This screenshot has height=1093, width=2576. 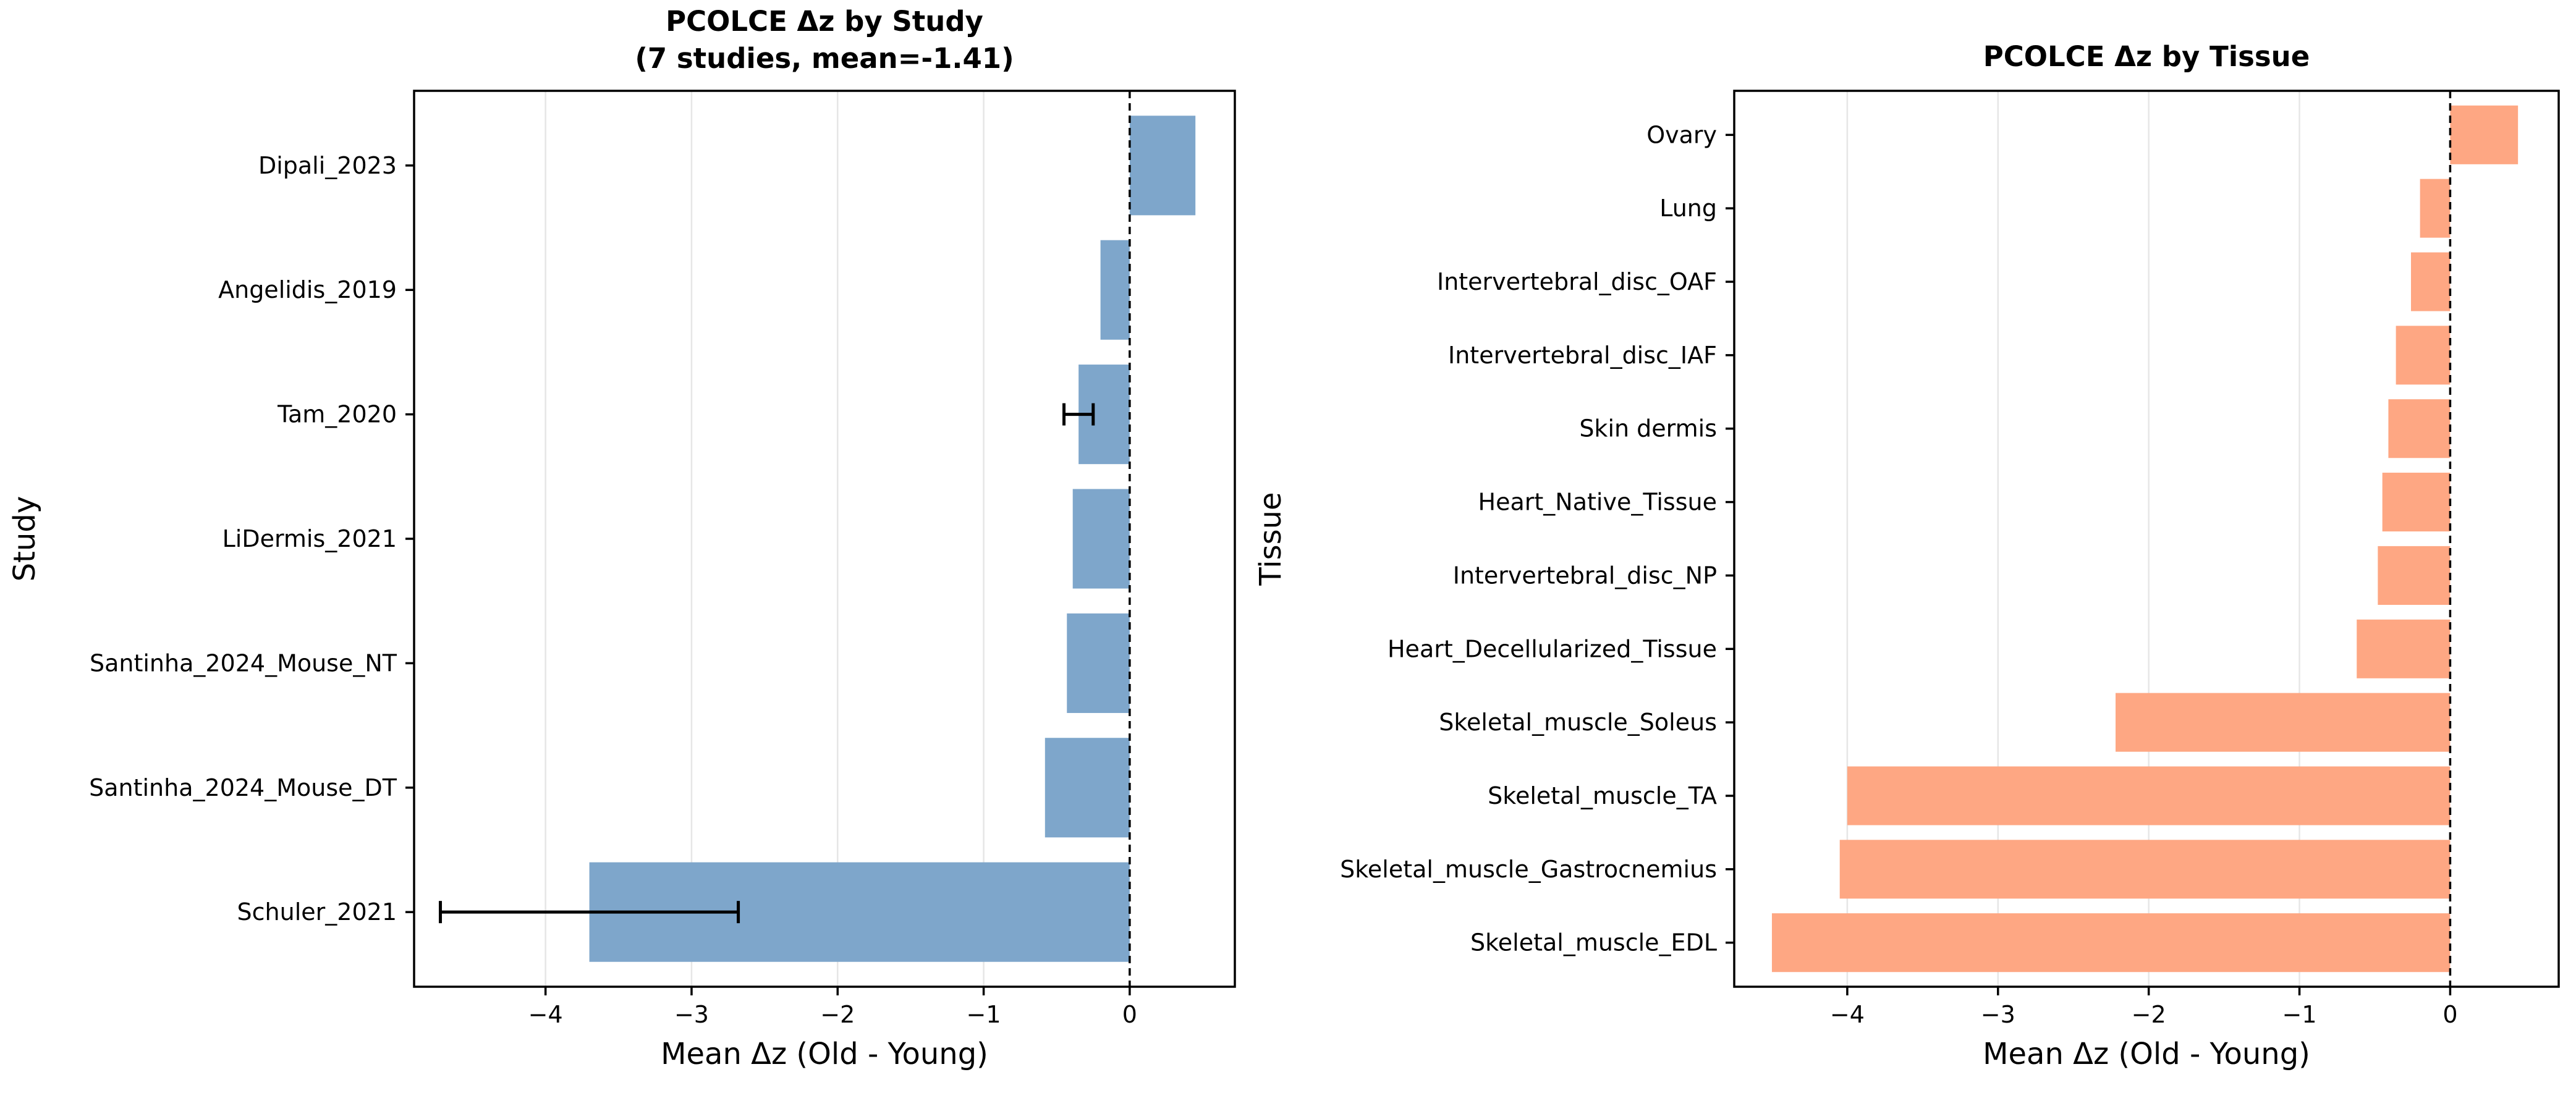 What do you see at coordinates (337, 415) in the screenshot?
I see `y-tick-label: Tam_2020` at bounding box center [337, 415].